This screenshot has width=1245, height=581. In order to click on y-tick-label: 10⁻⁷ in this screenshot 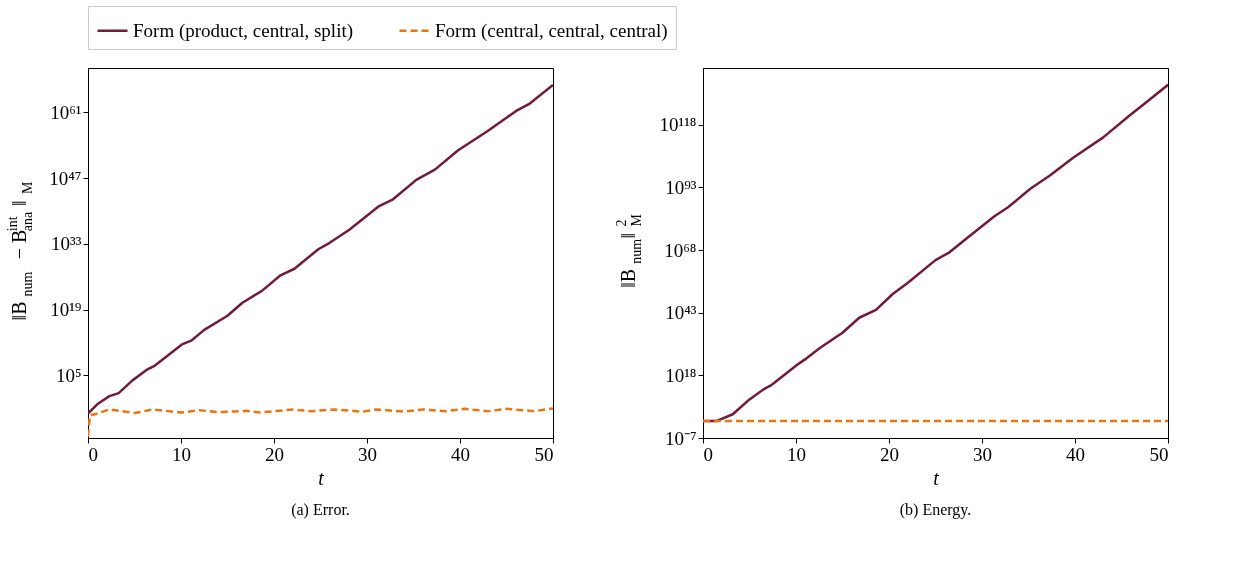, I will do `click(680, 438)`.